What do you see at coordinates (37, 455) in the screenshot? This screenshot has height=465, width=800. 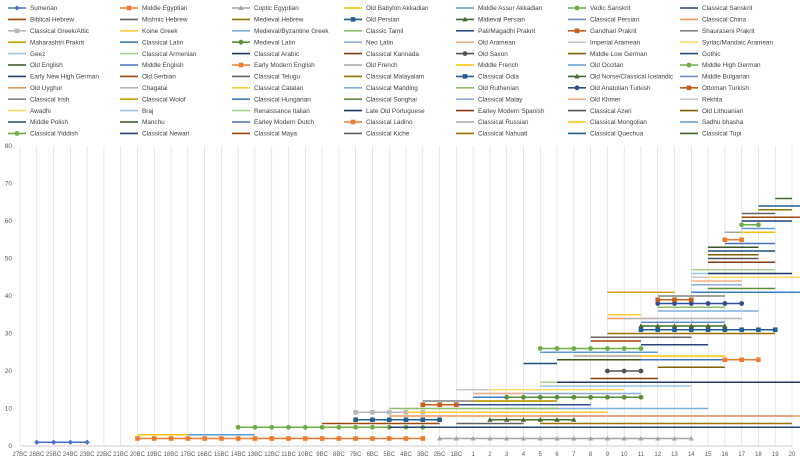 I see `x-tick-label: 26BC` at bounding box center [37, 455].